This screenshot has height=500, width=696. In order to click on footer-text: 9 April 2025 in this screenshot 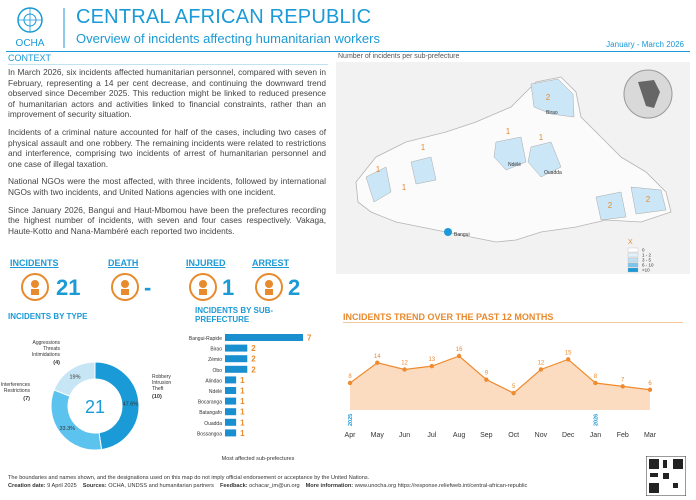, I will do `click(62, 486)`.